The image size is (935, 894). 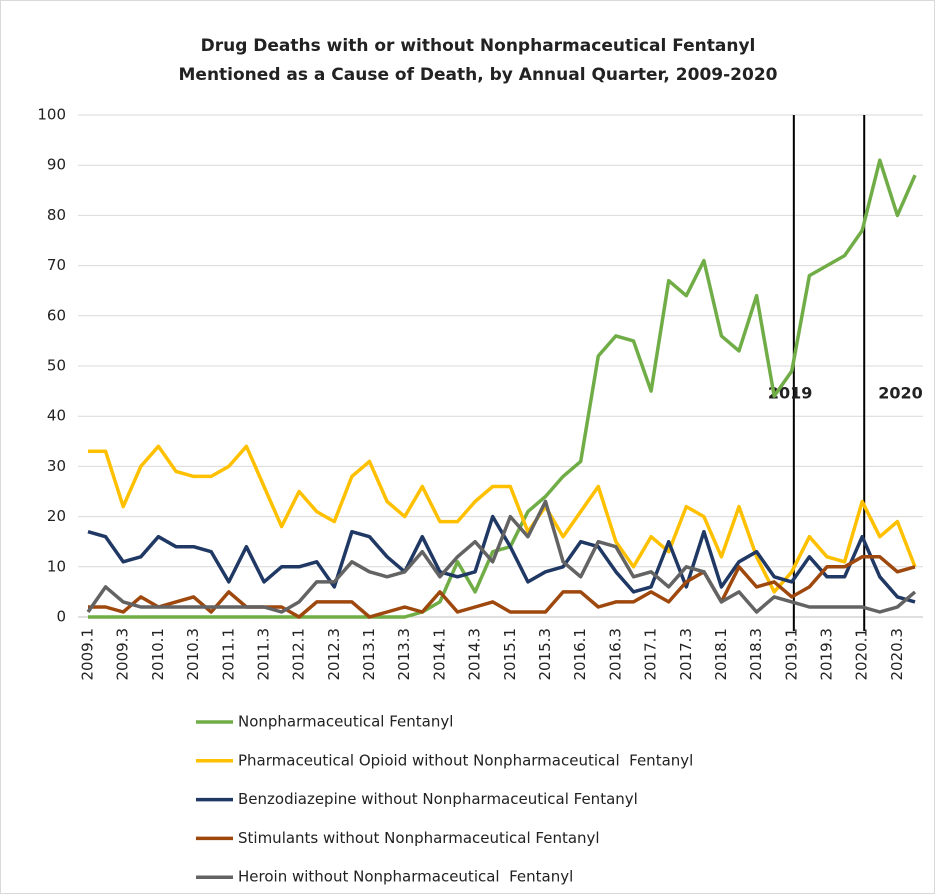 What do you see at coordinates (334, 654) in the screenshot?
I see `x-tick-label: 2012.3` at bounding box center [334, 654].